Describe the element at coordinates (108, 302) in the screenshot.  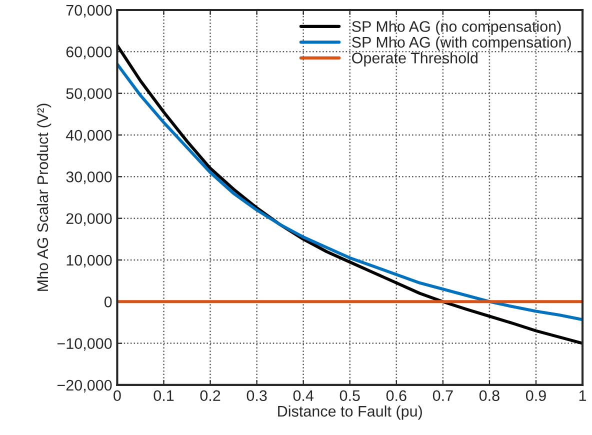
I see `y-tick-label: 0` at that location.